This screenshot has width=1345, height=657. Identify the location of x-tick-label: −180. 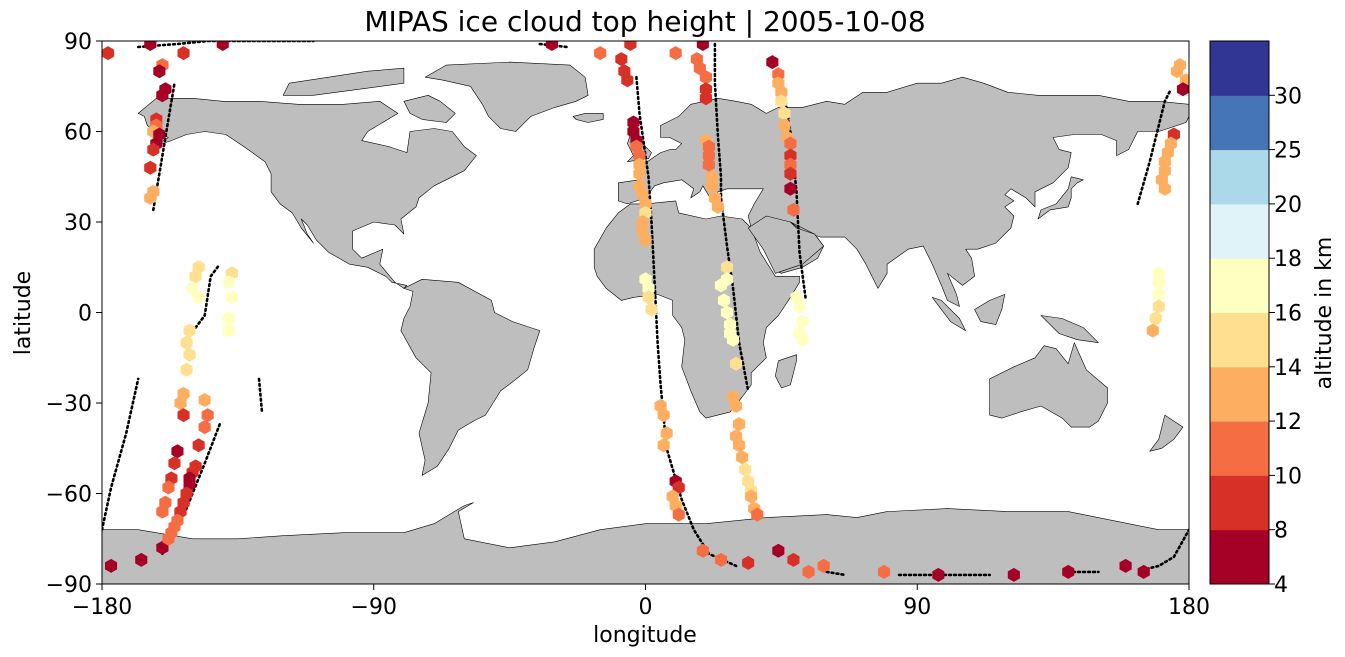
(102, 607).